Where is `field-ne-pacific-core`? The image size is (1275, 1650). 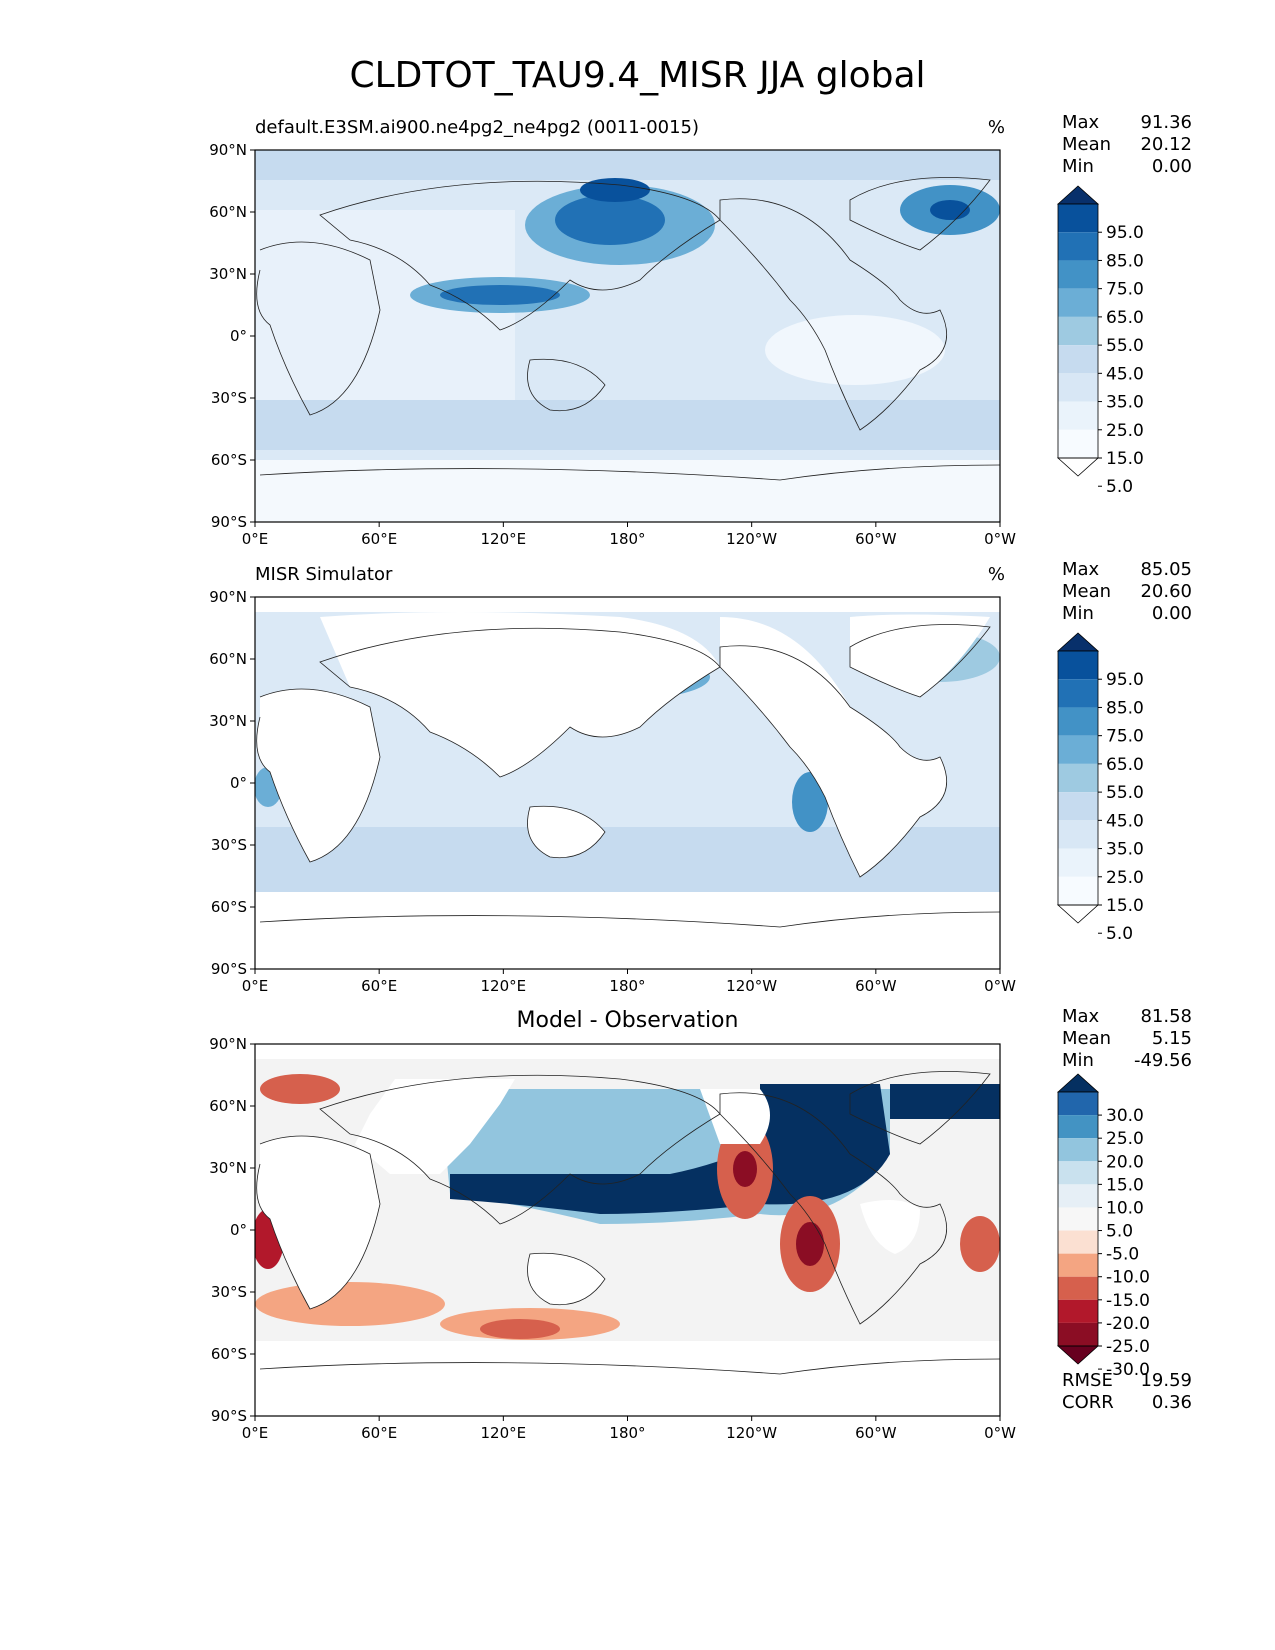 field-ne-pacific-core is located at coordinates (745, 1169).